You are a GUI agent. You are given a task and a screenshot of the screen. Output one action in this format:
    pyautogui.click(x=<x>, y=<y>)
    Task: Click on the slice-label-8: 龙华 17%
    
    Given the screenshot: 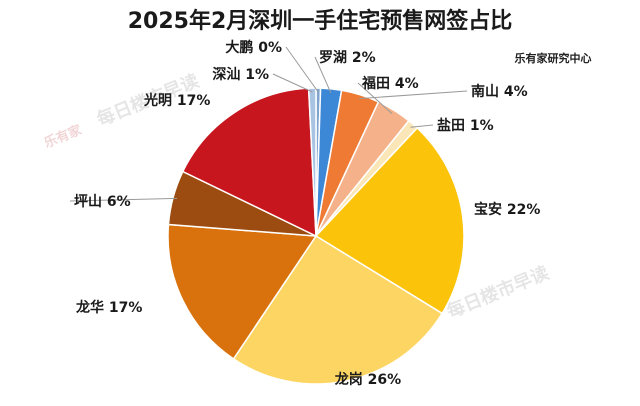 What is the action you would take?
    pyautogui.click(x=108, y=307)
    